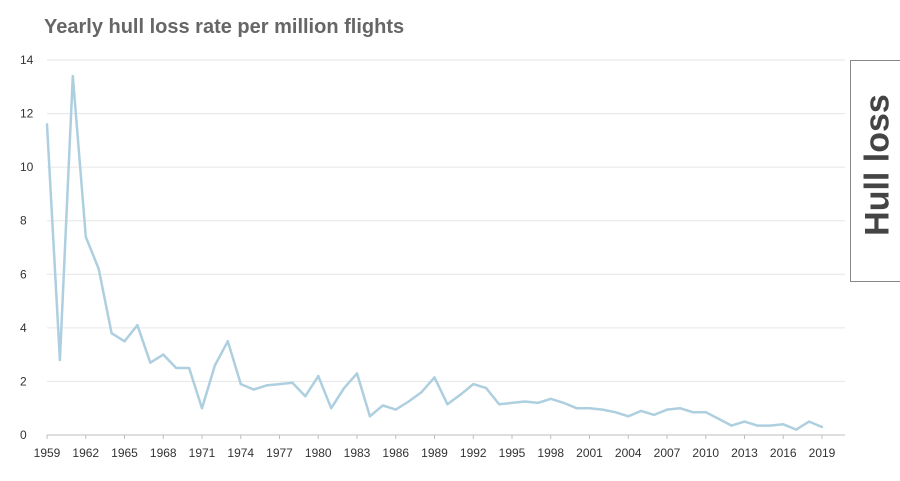  Describe the element at coordinates (27, 60) in the screenshot. I see `y-tick-label: 14` at that location.